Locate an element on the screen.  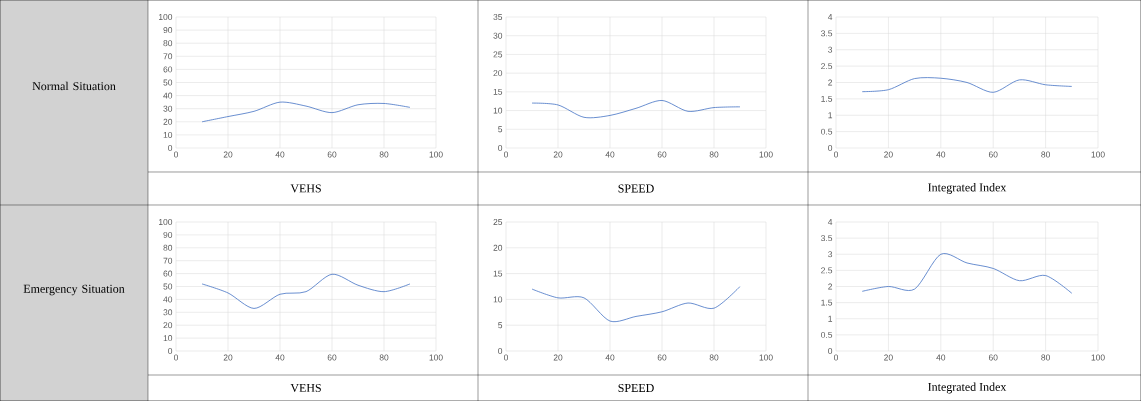
text: Emergency Situation is located at coordinates (74, 290).